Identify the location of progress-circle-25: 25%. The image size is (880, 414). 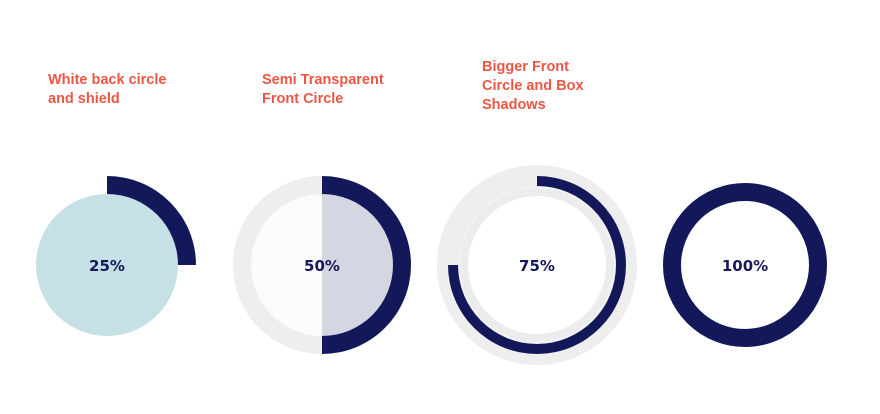
(116, 256).